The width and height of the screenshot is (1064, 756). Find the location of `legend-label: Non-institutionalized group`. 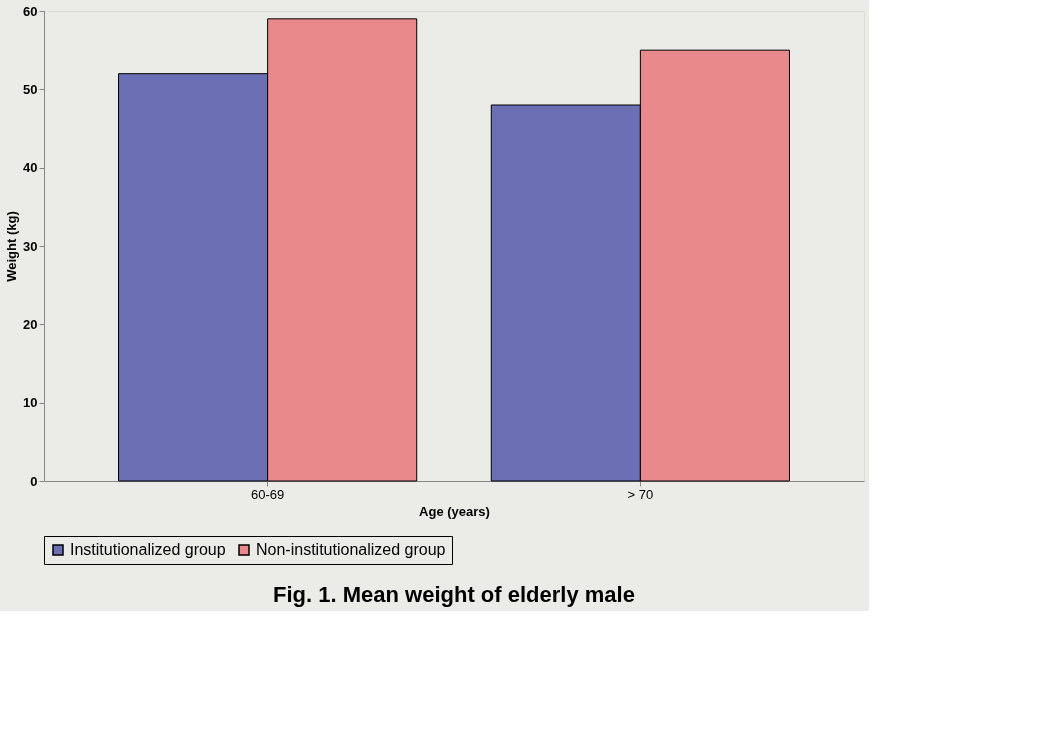

legend-label: Non-institutionalized group is located at coordinates (351, 549).